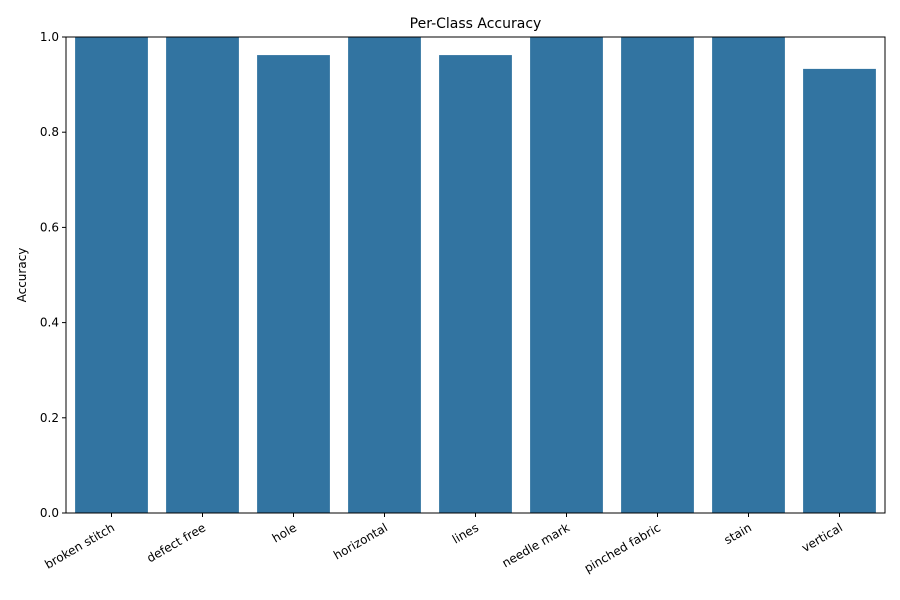 The image size is (900, 600). I want to click on bar-defect-free, so click(202, 275).